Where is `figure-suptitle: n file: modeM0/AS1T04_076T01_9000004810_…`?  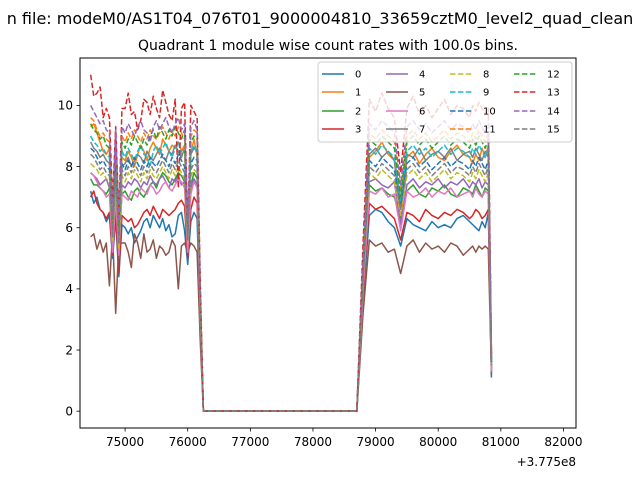 figure-suptitle: n file: modeM0/AS1T04_076T01_9000004810_… is located at coordinates (320, 19).